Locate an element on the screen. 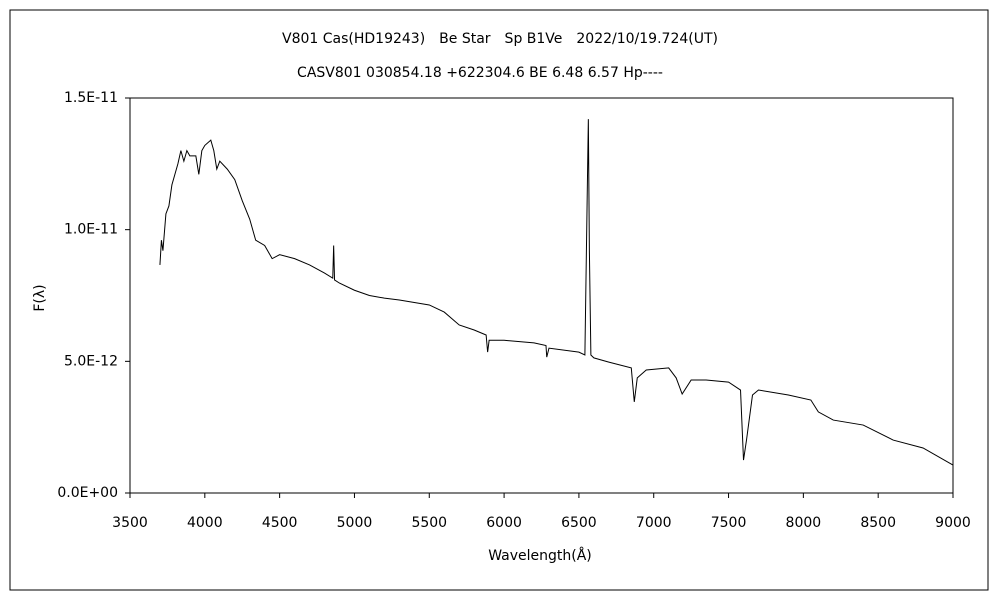 The image size is (1000, 604). x-tick-label: 5500 is located at coordinates (429, 523).